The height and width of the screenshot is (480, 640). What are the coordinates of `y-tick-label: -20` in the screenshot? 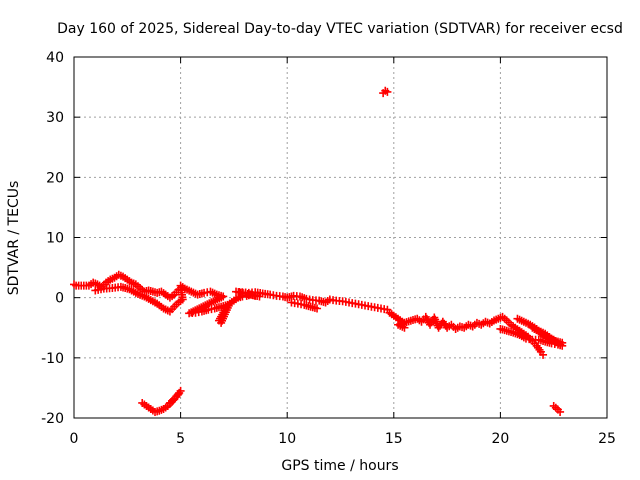 It's located at (52, 419).